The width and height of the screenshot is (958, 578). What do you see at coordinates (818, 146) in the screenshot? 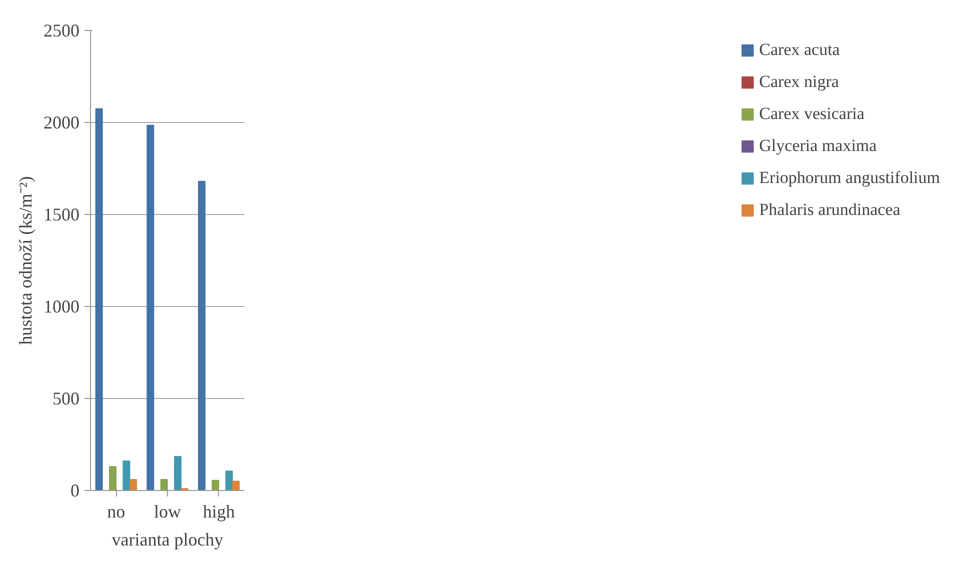
I see `legend-label: Glyceria maxima` at bounding box center [818, 146].